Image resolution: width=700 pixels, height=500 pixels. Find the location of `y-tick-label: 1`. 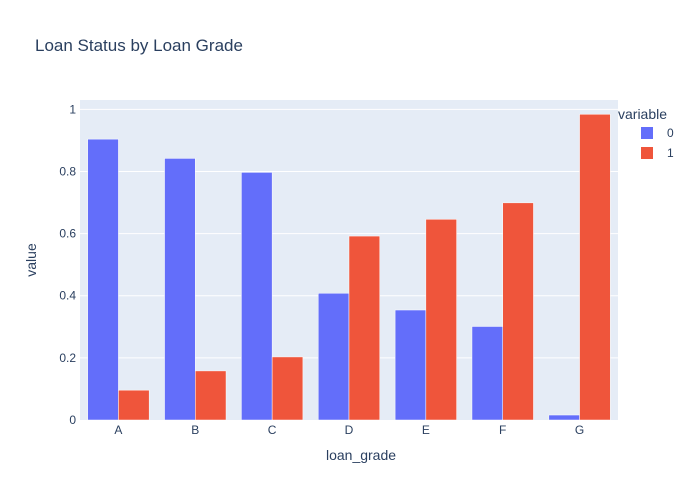

y-tick-label: 1 is located at coordinates (72, 109).